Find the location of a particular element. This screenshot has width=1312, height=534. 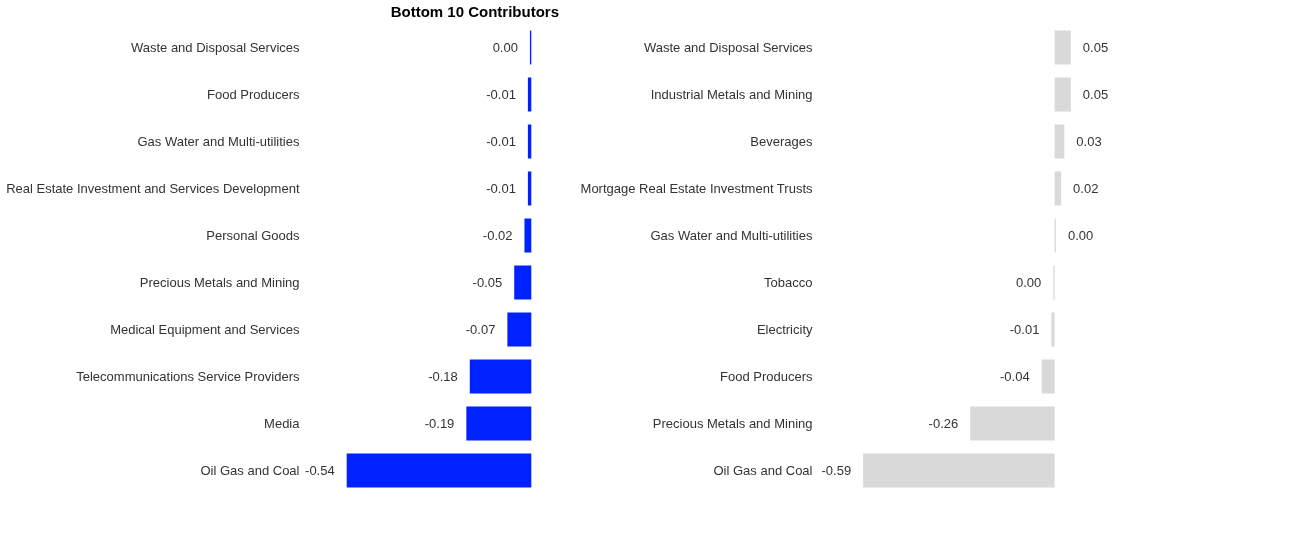

data-label: -0.19 is located at coordinates (439, 423).